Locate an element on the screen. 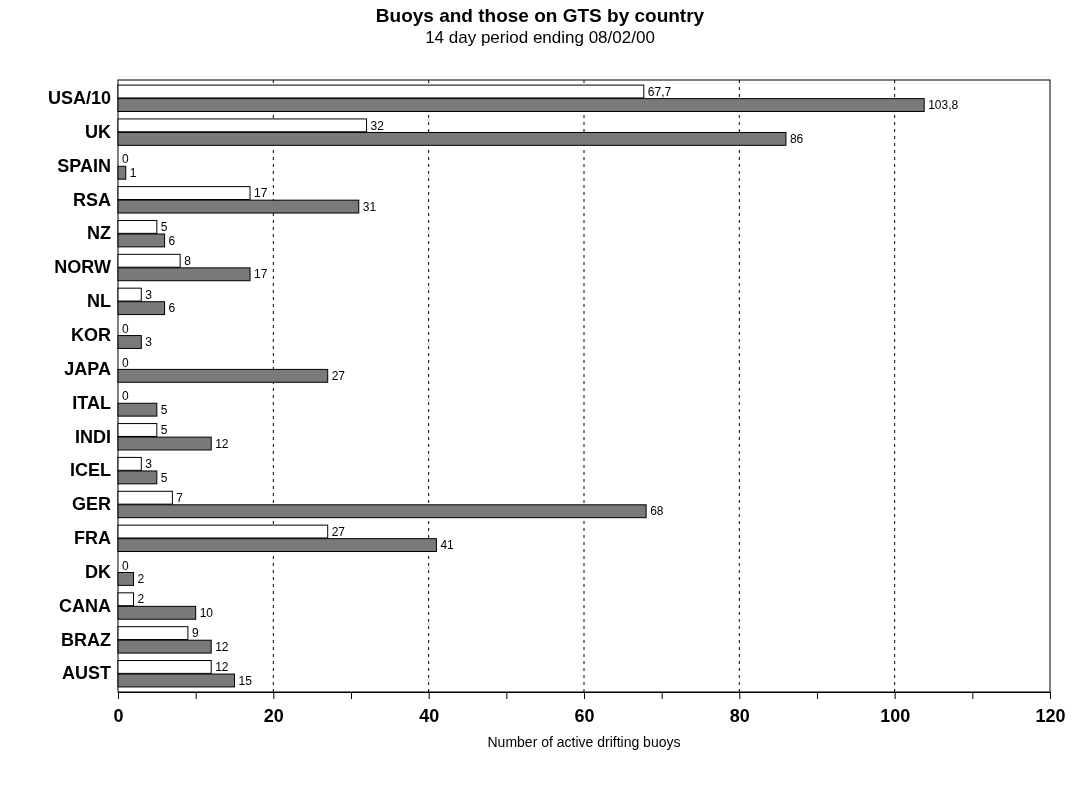 This screenshot has height=787, width=1083. x-tick-label: 0 is located at coordinates (118, 715).